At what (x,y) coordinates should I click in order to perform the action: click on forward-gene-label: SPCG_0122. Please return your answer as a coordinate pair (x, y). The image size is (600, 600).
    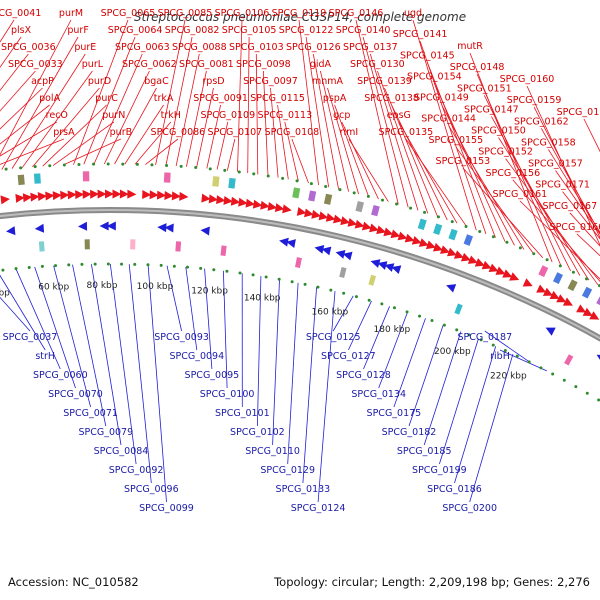
    Looking at the image, I should click on (306, 30).